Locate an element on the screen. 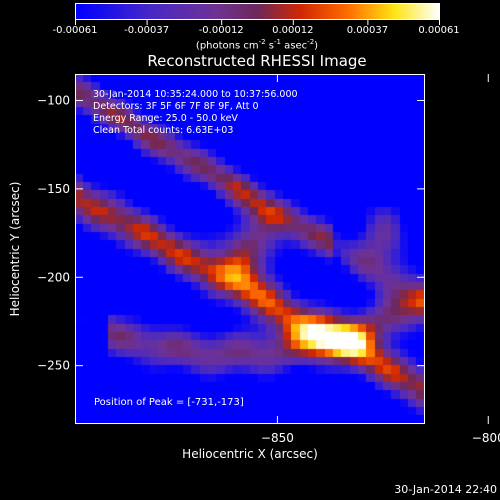  colorbar-tick-label: 0.00012 is located at coordinates (293, 30).